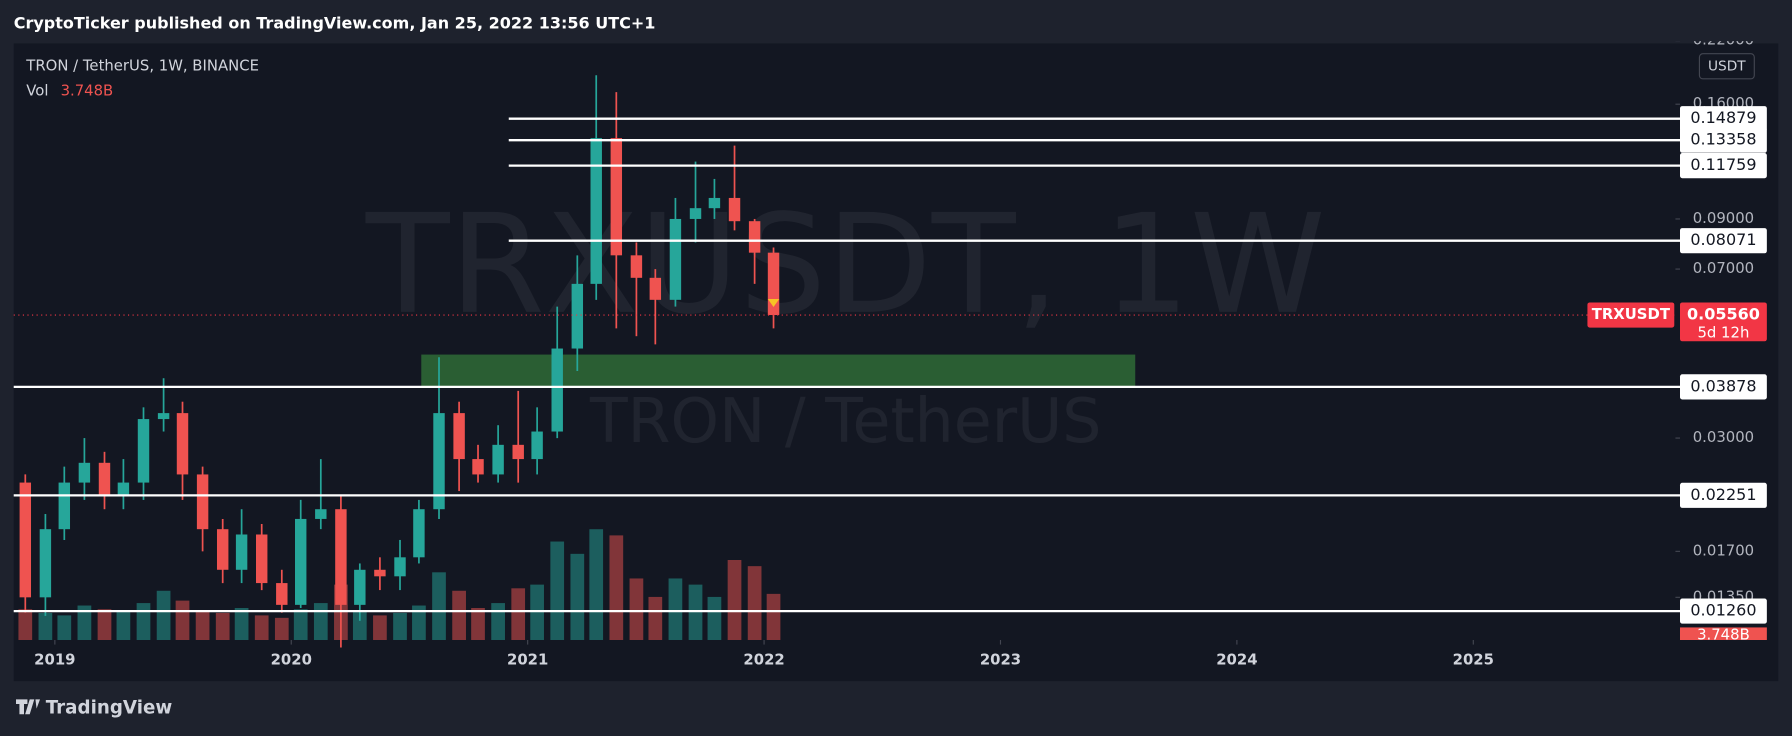 The height and width of the screenshot is (736, 1792). I want to click on last-price-label: 0.05560, so click(1723, 314).